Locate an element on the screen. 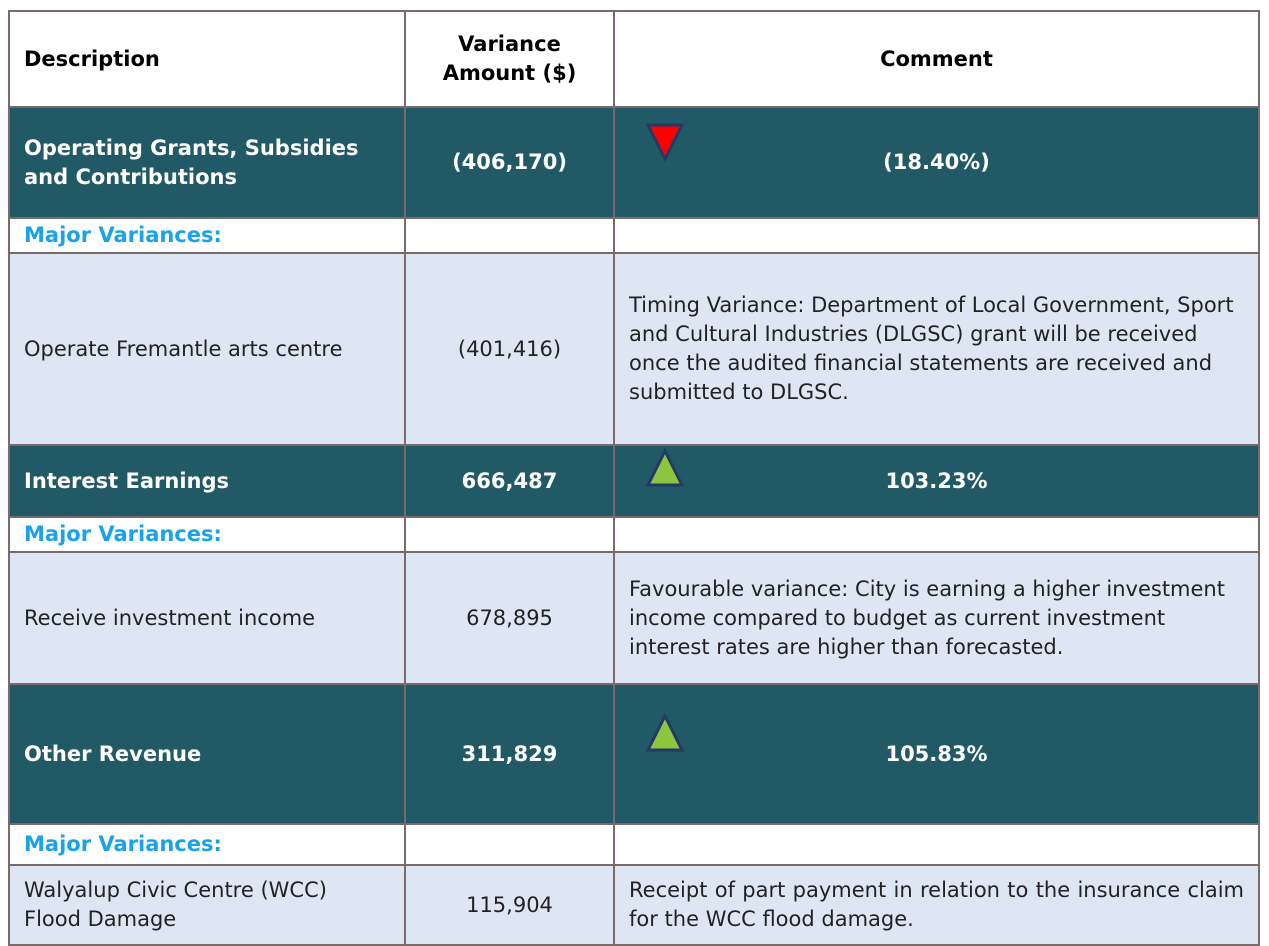 The height and width of the screenshot is (946, 1269). cell: (401,416) is located at coordinates (509, 349).